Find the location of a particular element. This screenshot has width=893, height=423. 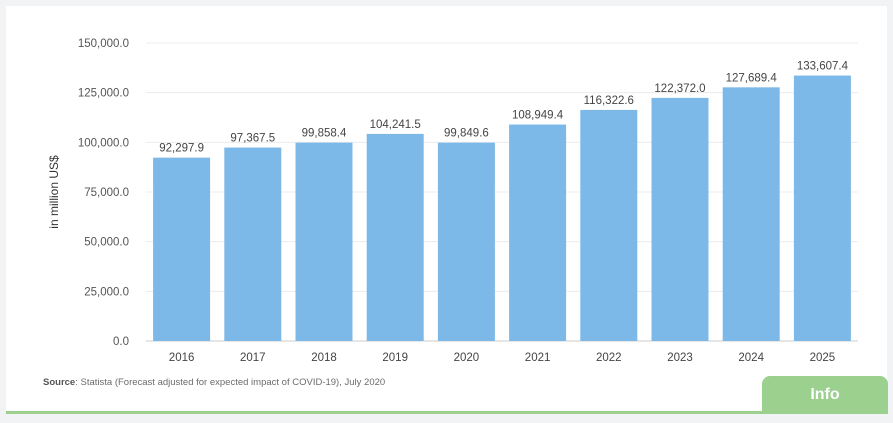

data-label-2021: 108,949.4 is located at coordinates (538, 116).